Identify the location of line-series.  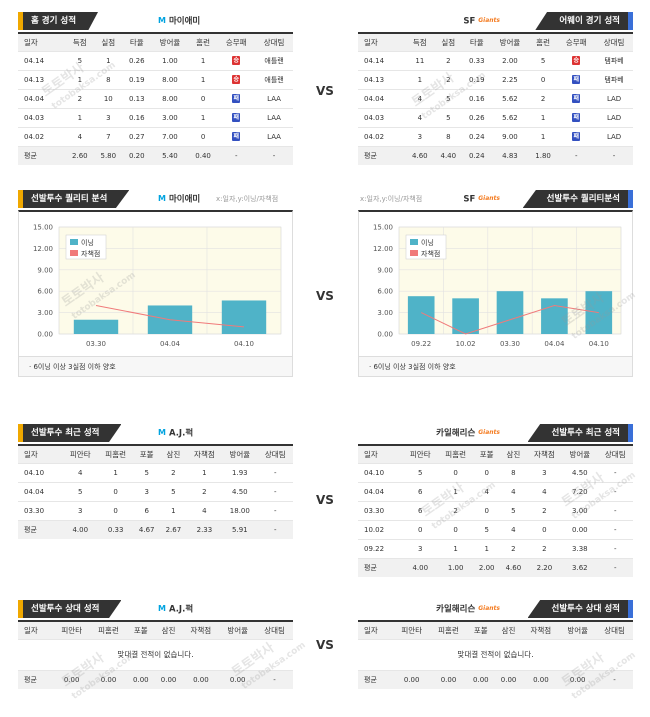
(509, 319).